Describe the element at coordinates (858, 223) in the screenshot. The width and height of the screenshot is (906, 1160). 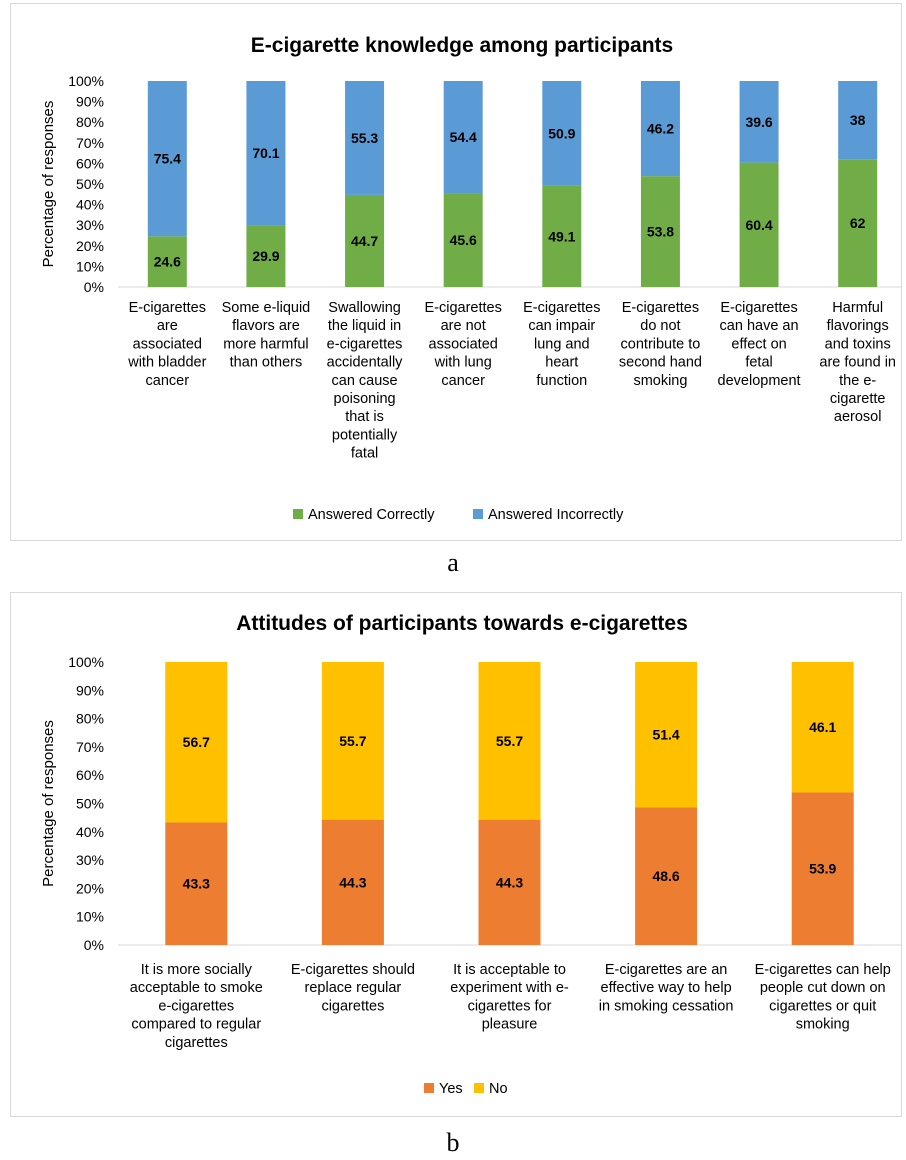
I see `data-label: 62` at that location.